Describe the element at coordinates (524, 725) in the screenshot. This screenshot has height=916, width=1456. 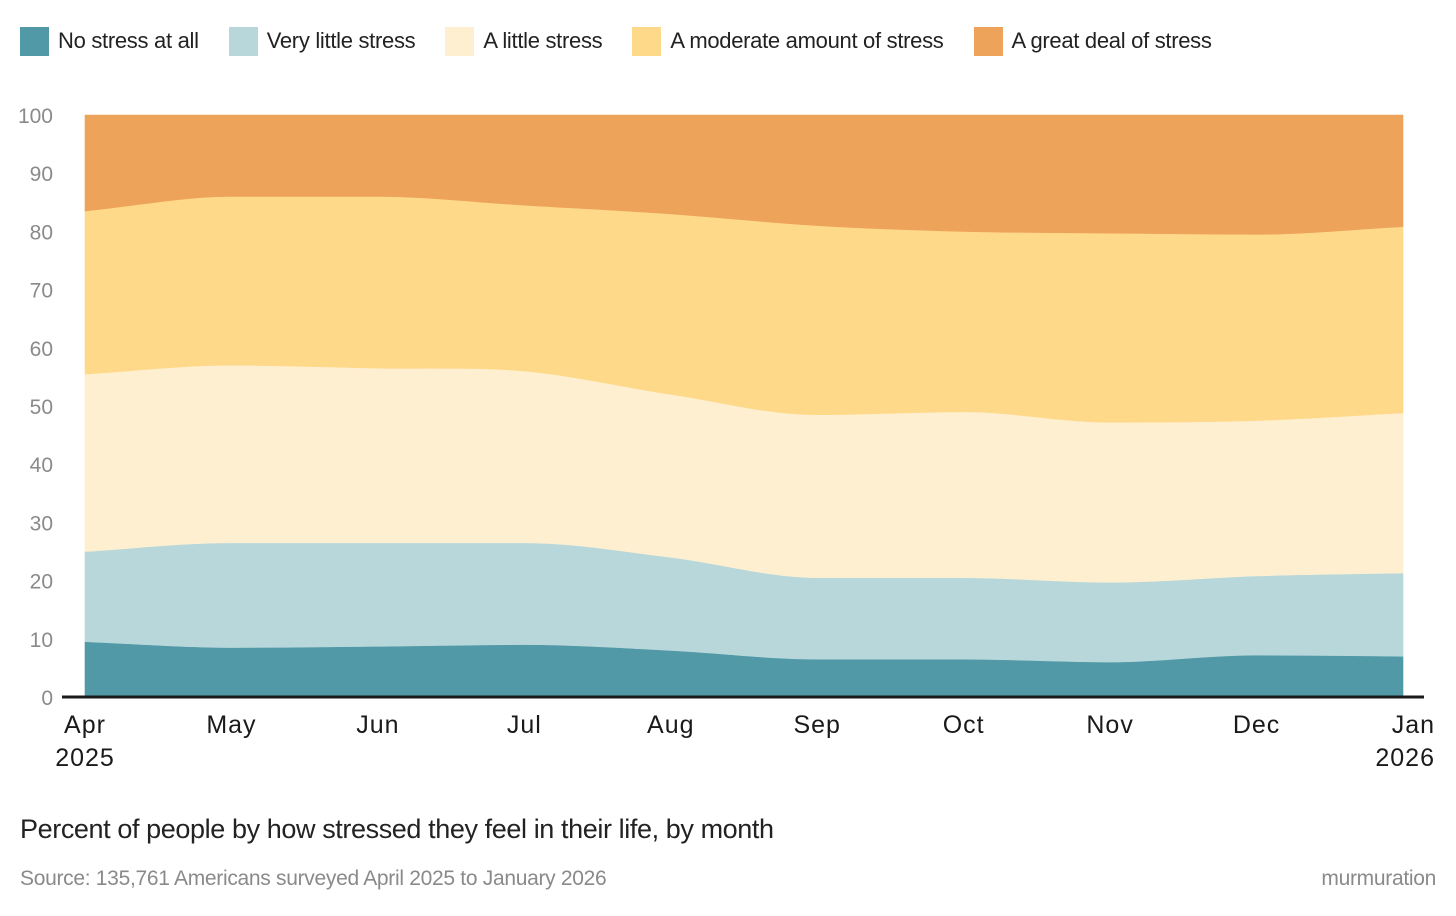
I see `x-tick-label: Jul` at that location.